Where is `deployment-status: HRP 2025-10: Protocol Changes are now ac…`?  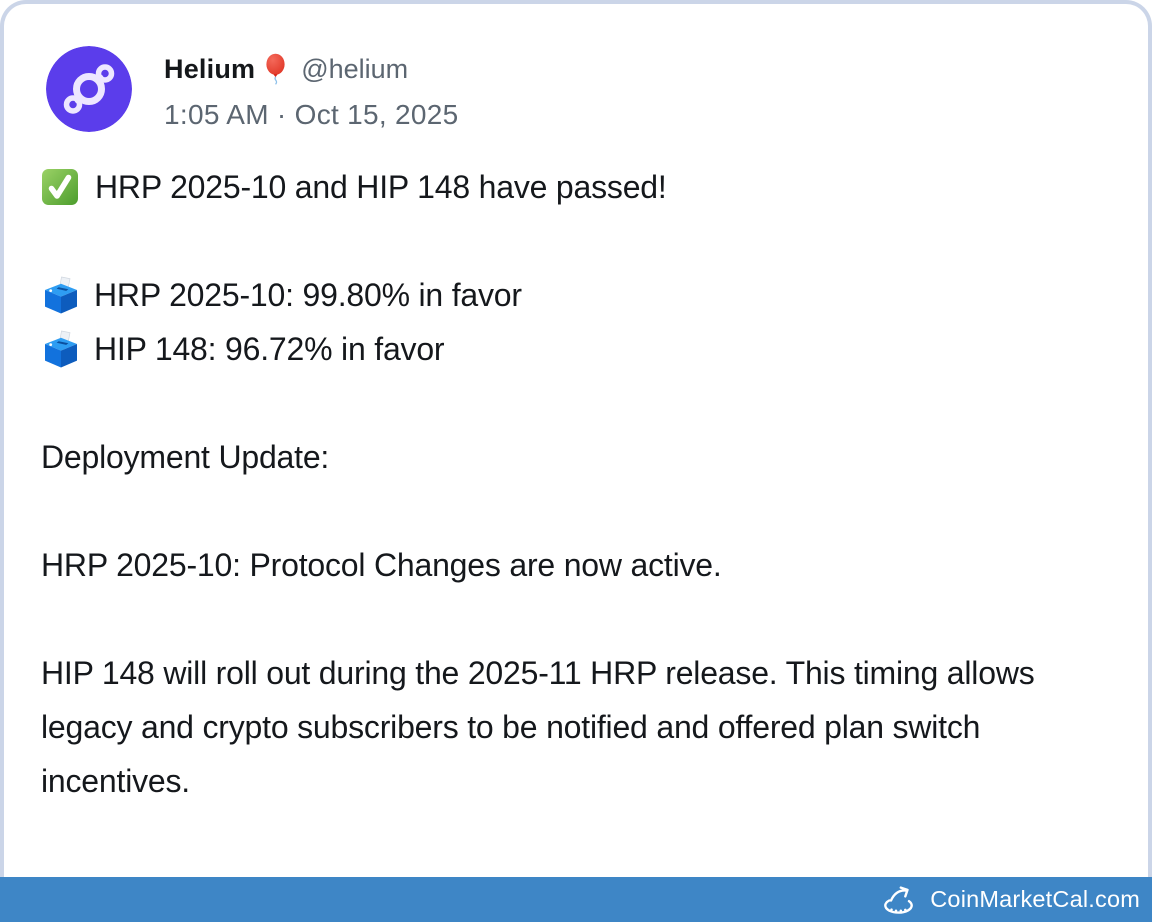 deployment-status: HRP 2025-10: Protocol Changes are now ac… is located at coordinates (381, 565).